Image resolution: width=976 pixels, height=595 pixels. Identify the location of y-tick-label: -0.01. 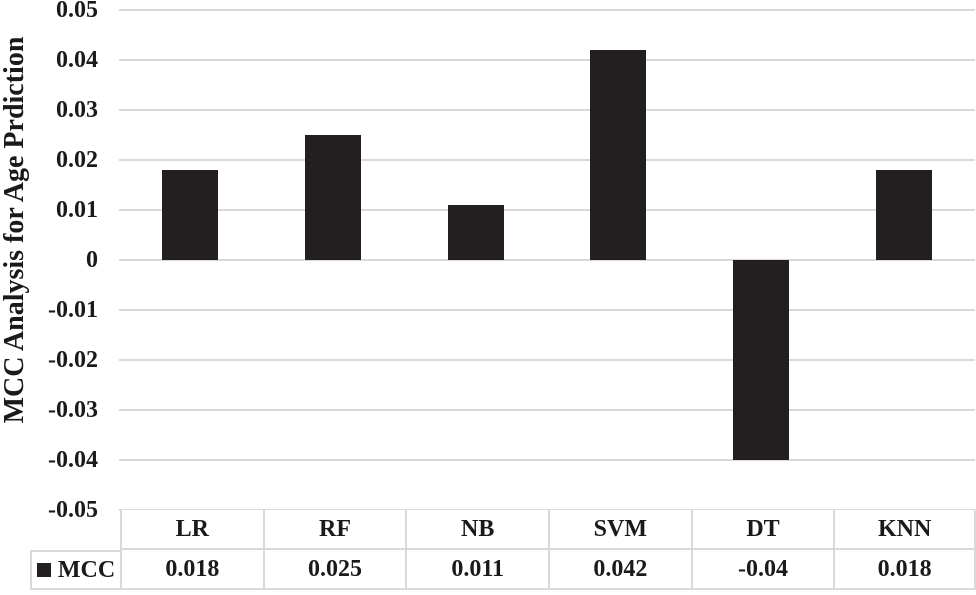
(73, 310).